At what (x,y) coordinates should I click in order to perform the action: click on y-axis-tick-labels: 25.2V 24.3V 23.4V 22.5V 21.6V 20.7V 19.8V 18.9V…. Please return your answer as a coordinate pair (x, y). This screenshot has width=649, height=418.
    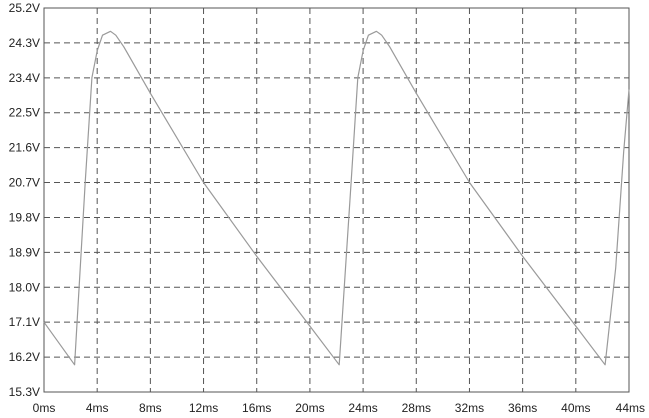
    Looking at the image, I should click on (24, 200).